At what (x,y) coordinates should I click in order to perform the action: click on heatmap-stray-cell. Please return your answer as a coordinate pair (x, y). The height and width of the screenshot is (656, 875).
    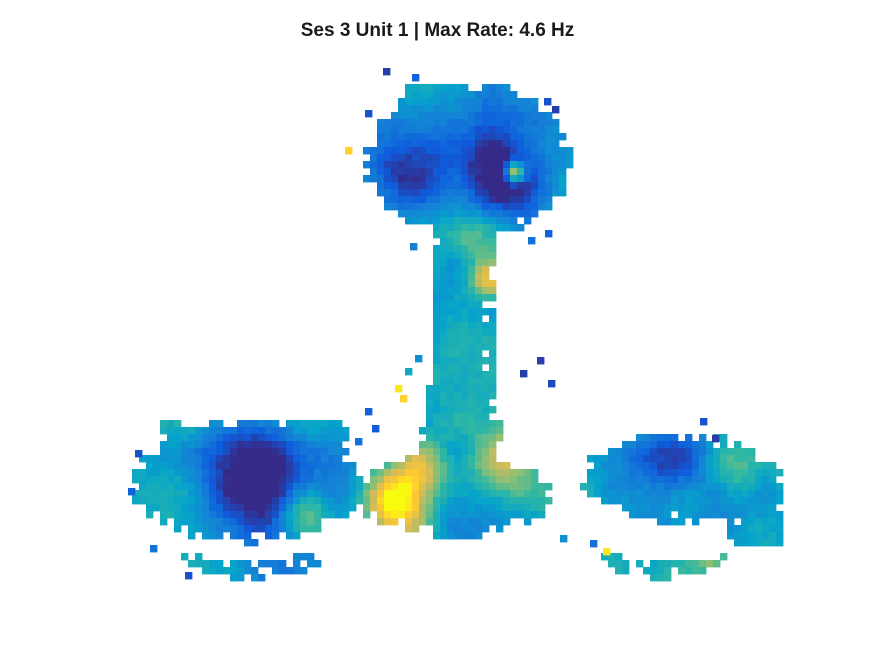
    Looking at the image, I should click on (132, 492).